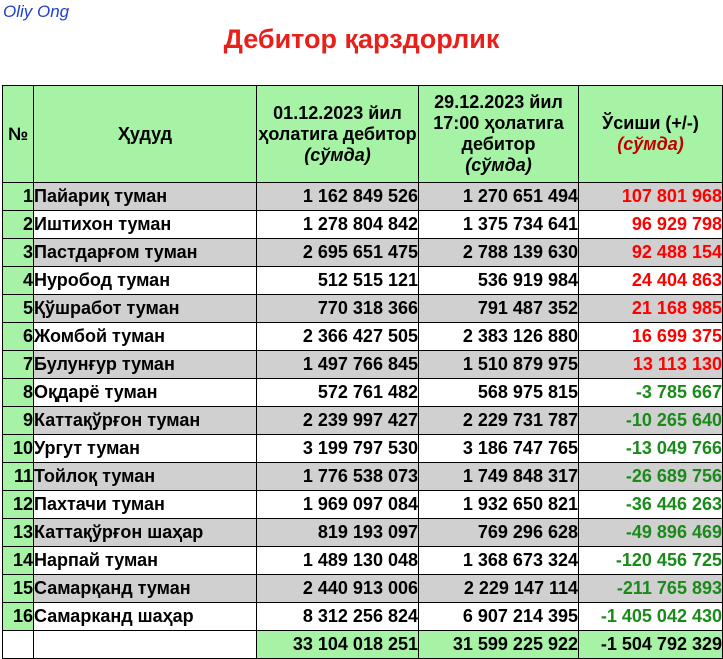 The height and width of the screenshot is (659, 723). Describe the element at coordinates (145, 560) in the screenshot. I see `row-district: Нарпай туман` at that location.